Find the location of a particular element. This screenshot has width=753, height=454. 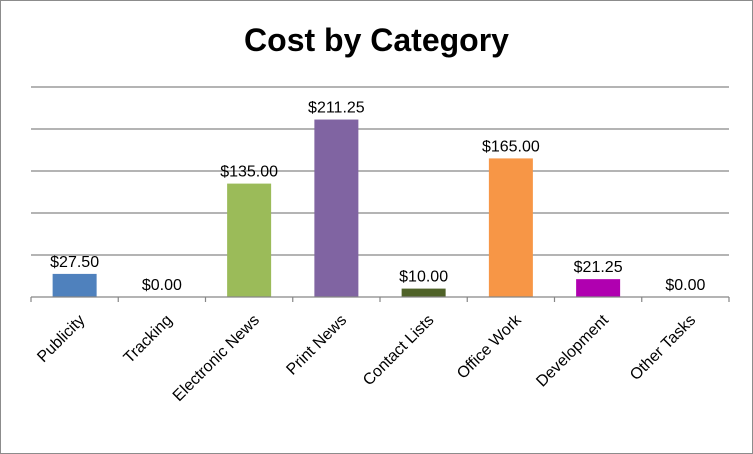

category-label: Other Tasks is located at coordinates (663, 348).